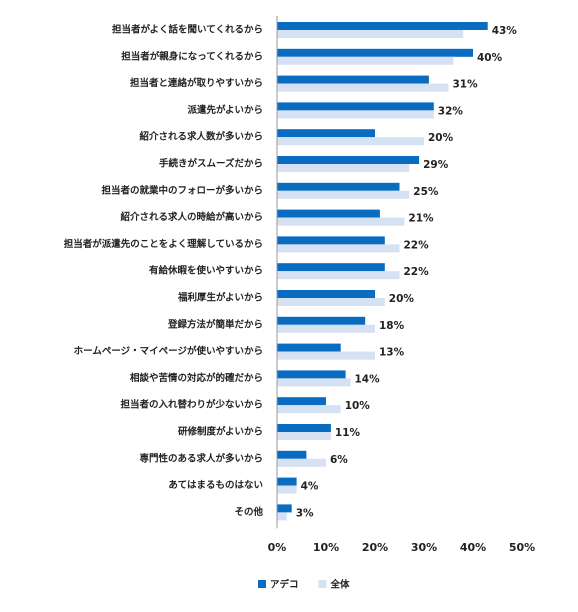  What do you see at coordinates (348, 433) in the screenshot?
I see `value-label: 11%` at bounding box center [348, 433].